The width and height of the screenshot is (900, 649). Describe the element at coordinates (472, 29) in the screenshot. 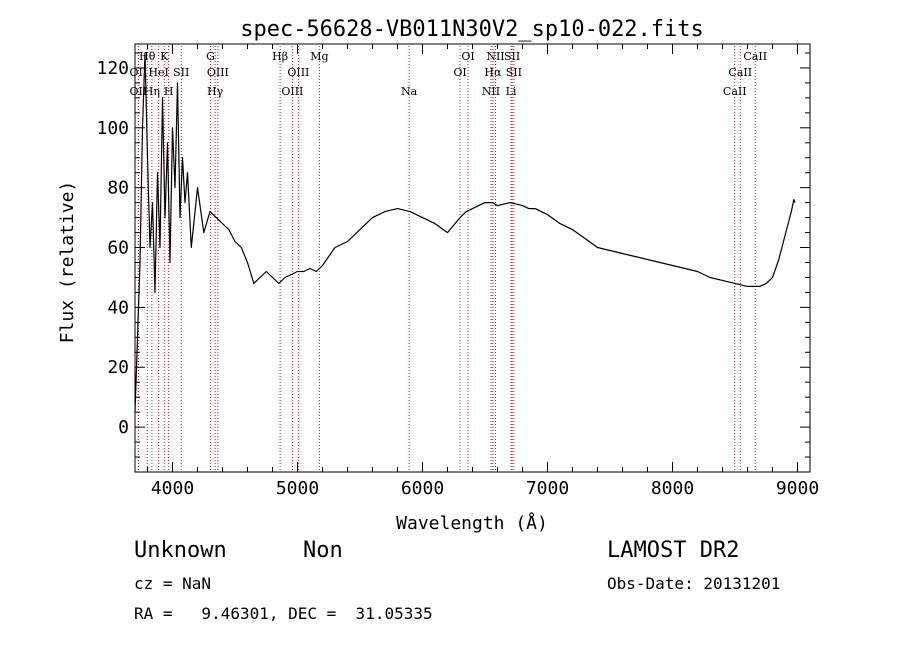

I see `chart-title: spec-56628-VB011N30V2_sp10-022.fits` at that location.